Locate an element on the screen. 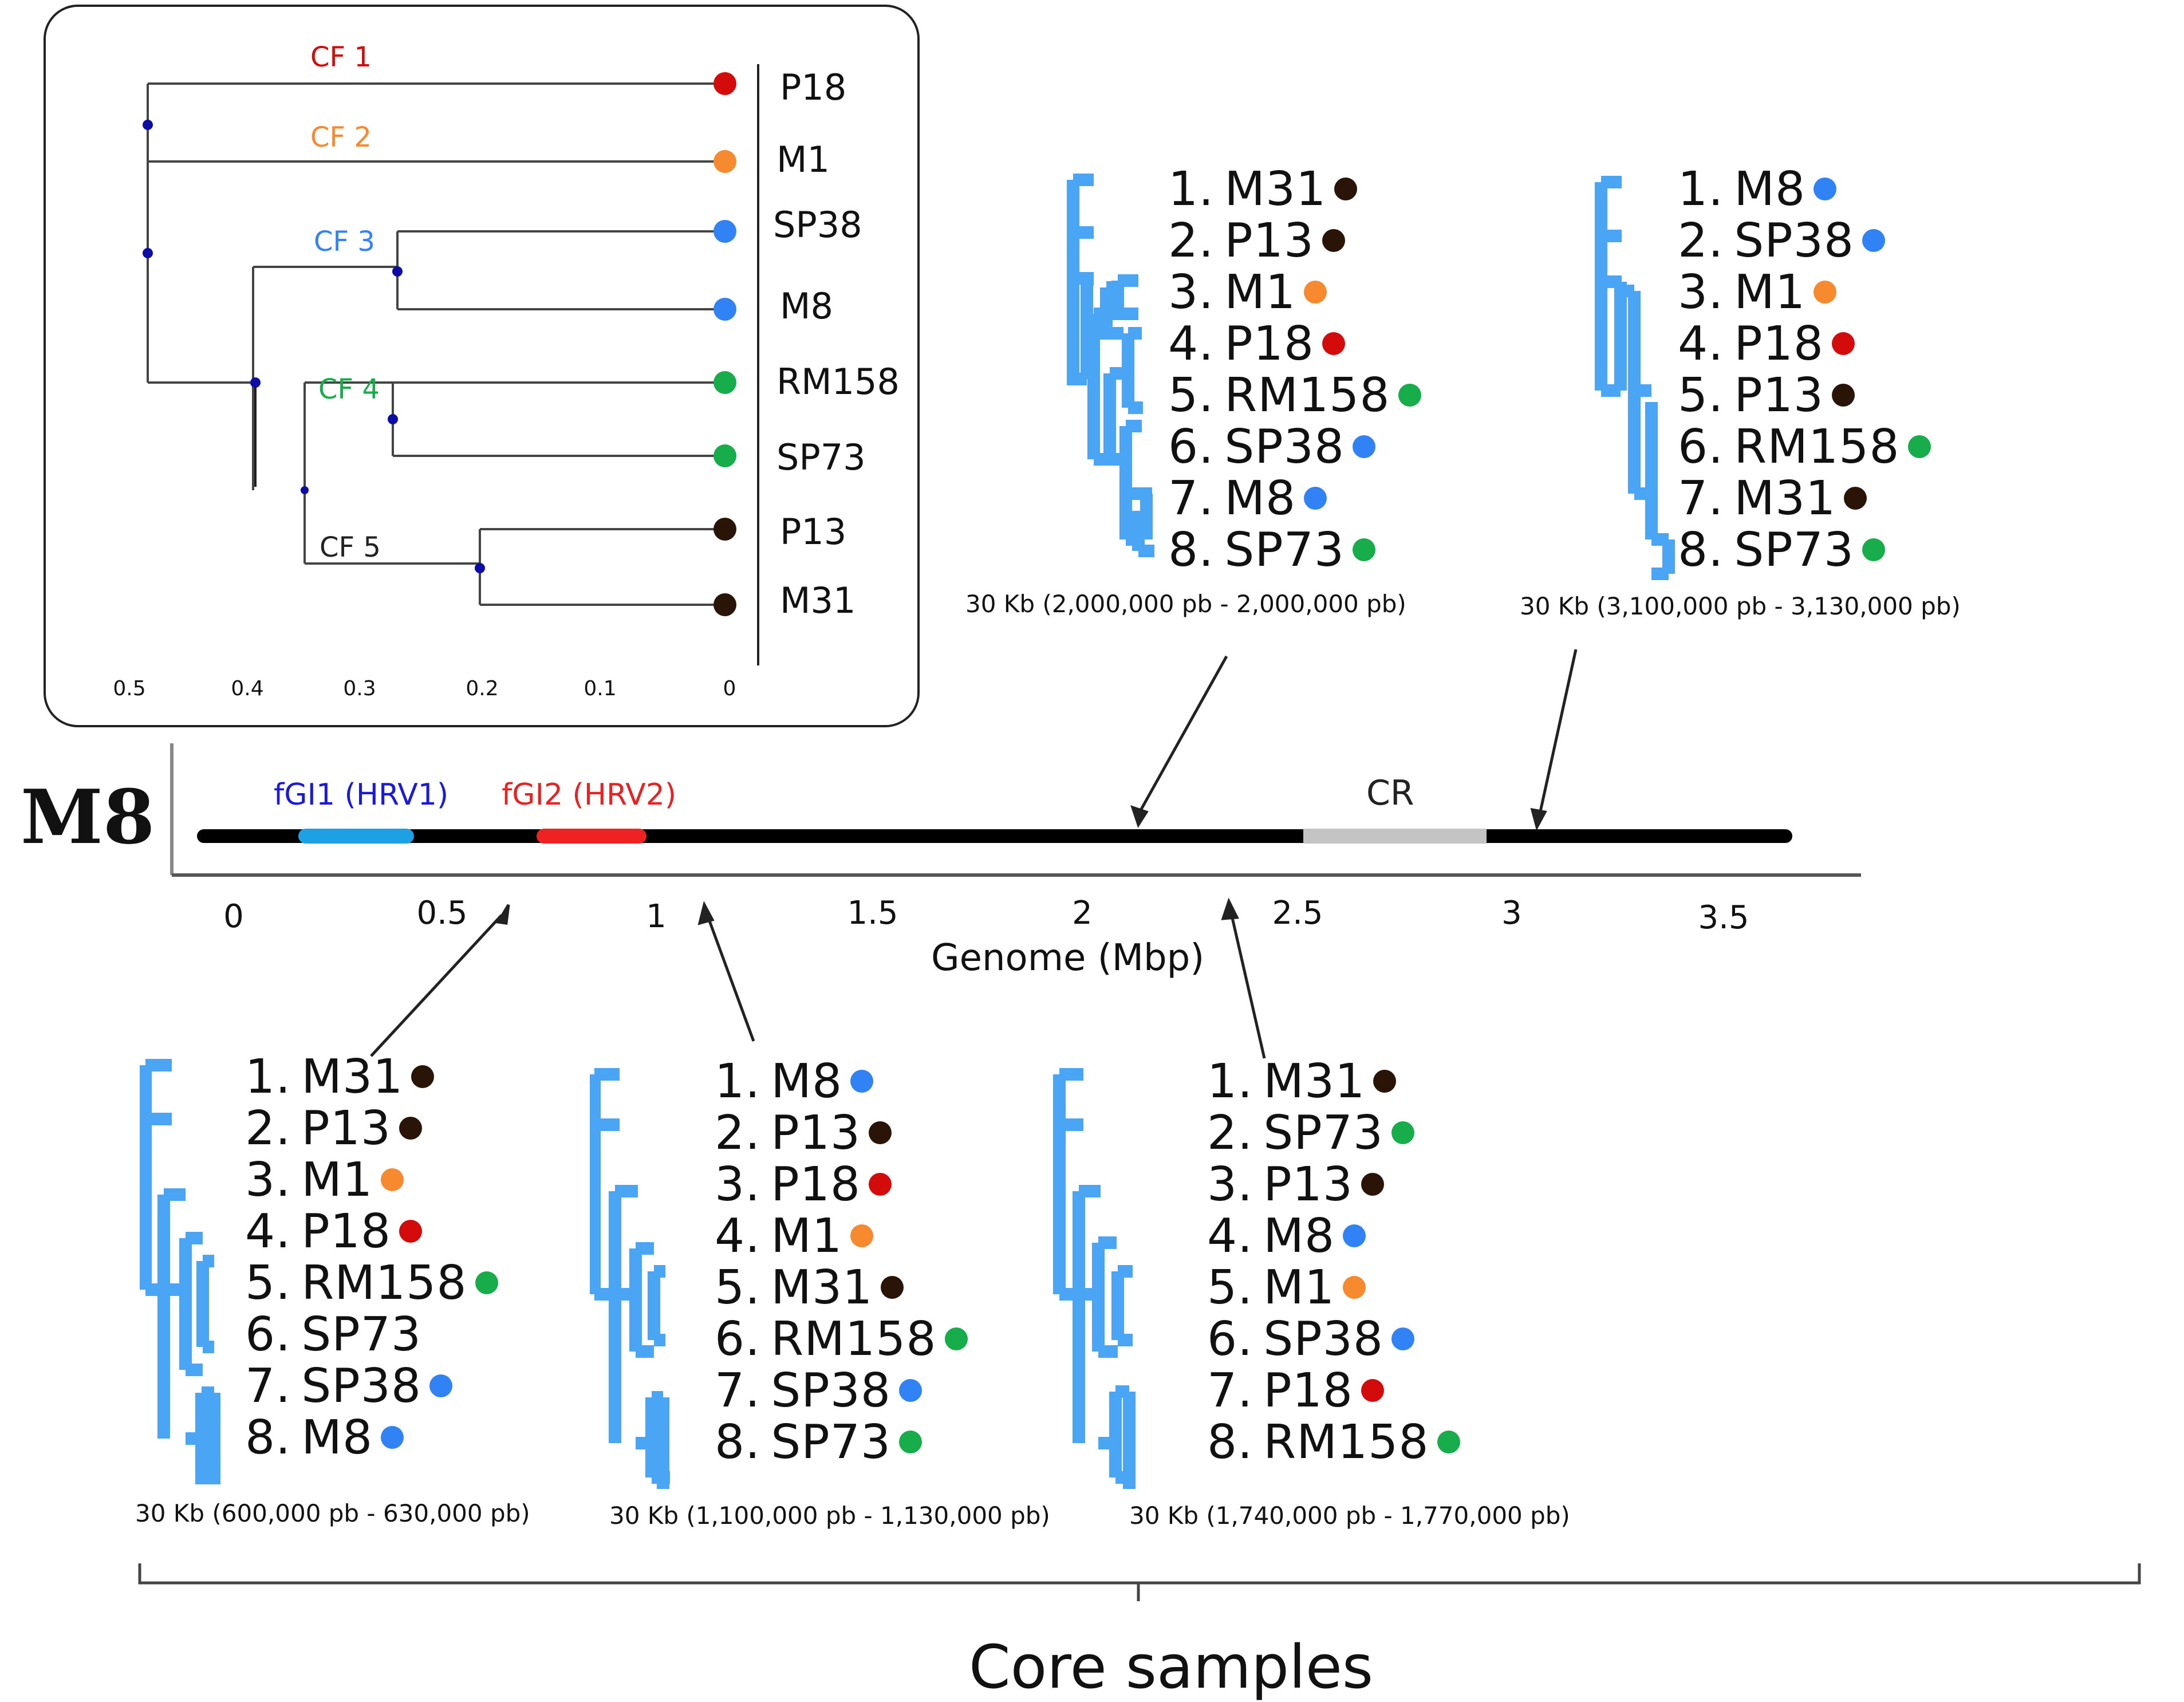  window-list-item: 2. SP73 is located at coordinates (1311, 1132).